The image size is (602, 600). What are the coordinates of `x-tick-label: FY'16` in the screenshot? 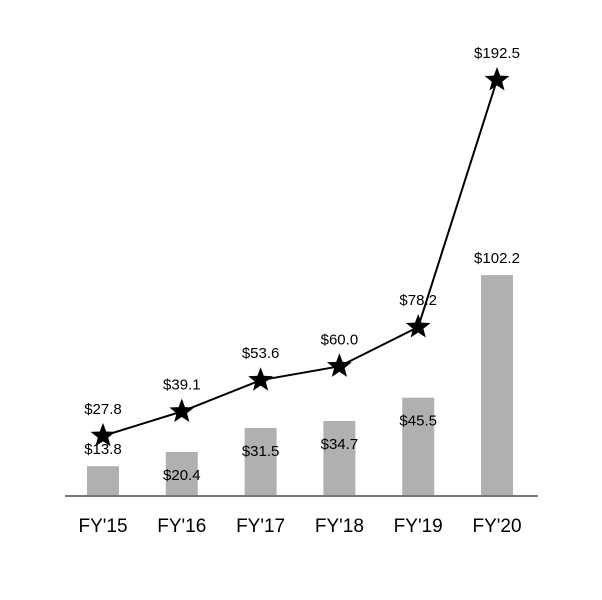 It's located at (181, 526).